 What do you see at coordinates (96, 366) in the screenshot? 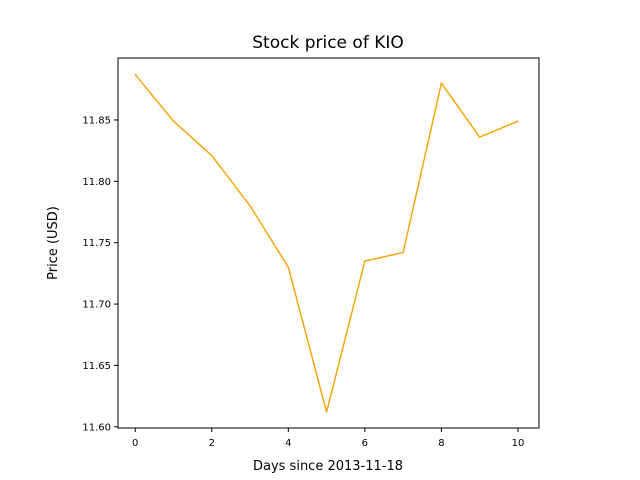
I see `y-tick-label: 11.65` at bounding box center [96, 366].